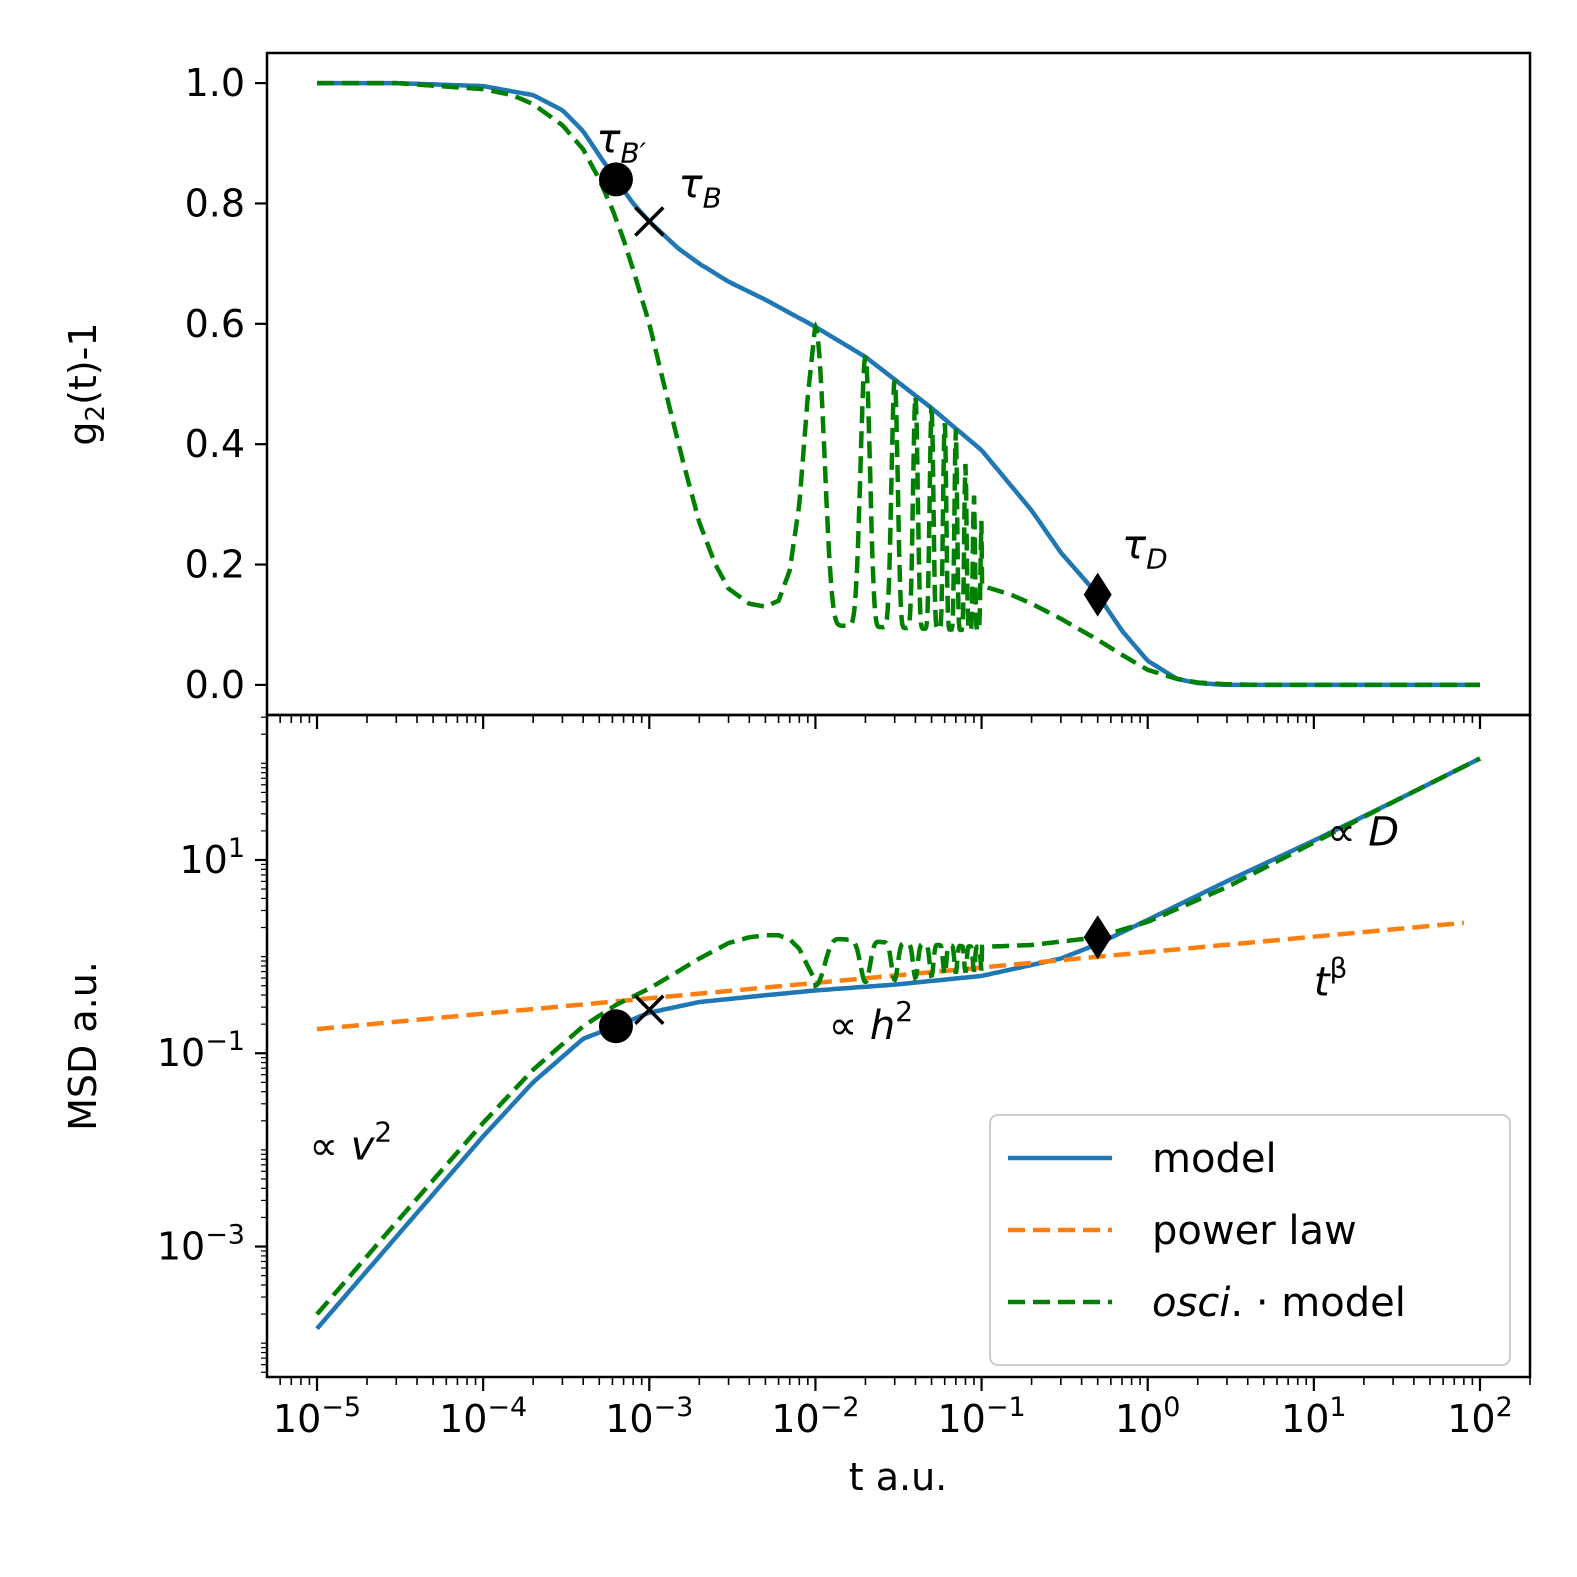 The image size is (1577, 1577). What do you see at coordinates (615, 1026) in the screenshot?
I see `circle-marker` at bounding box center [615, 1026].